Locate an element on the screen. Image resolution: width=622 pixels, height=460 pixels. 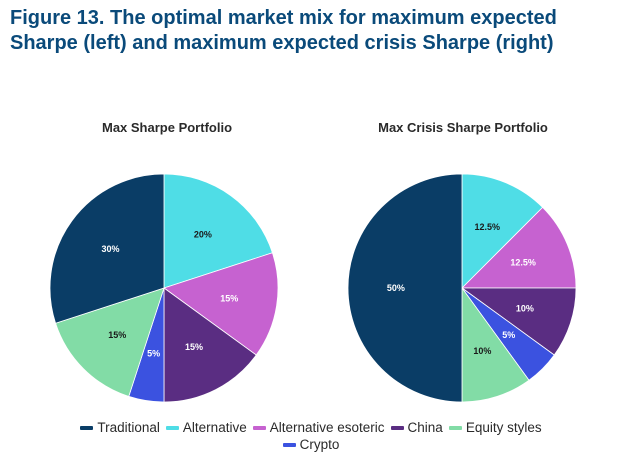
legend-item-crypto: Crypto is located at coordinates (311, 444).